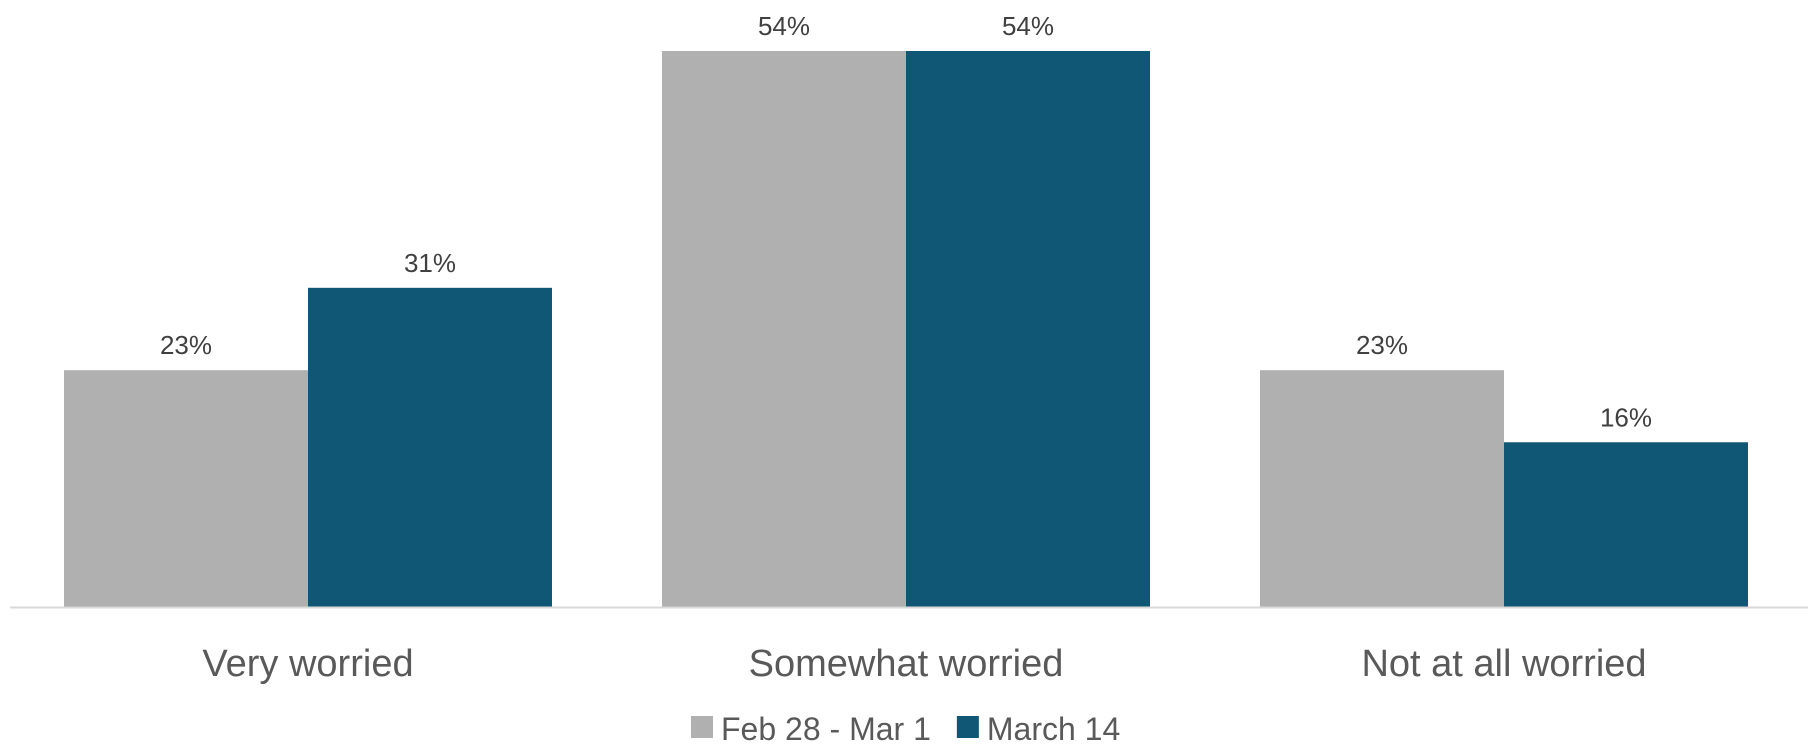  What do you see at coordinates (307, 664) in the screenshot?
I see `category-label-very-worried: Very worried` at bounding box center [307, 664].